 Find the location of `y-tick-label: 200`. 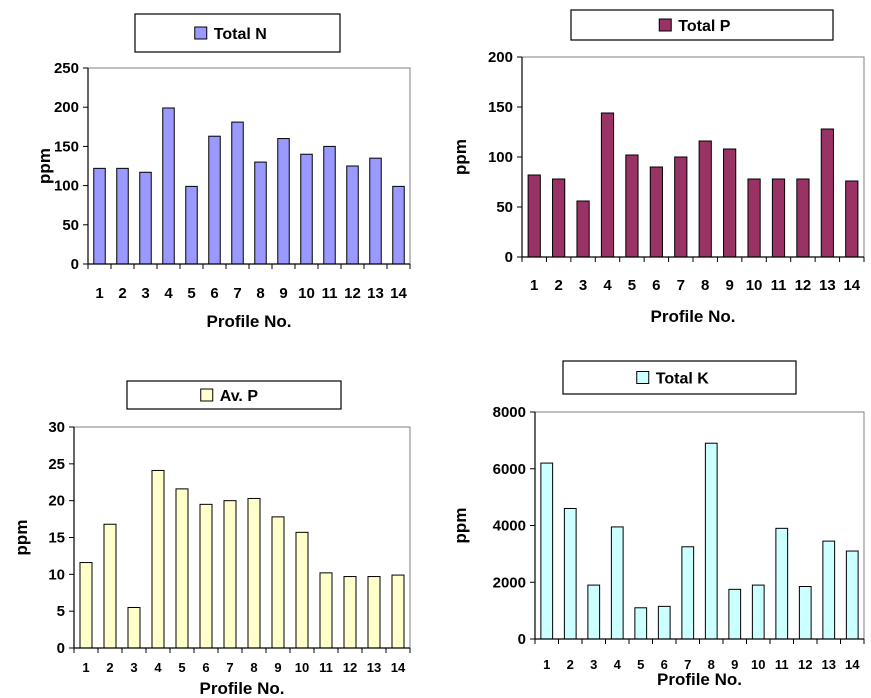

y-tick-label: 200 is located at coordinates (66, 107).